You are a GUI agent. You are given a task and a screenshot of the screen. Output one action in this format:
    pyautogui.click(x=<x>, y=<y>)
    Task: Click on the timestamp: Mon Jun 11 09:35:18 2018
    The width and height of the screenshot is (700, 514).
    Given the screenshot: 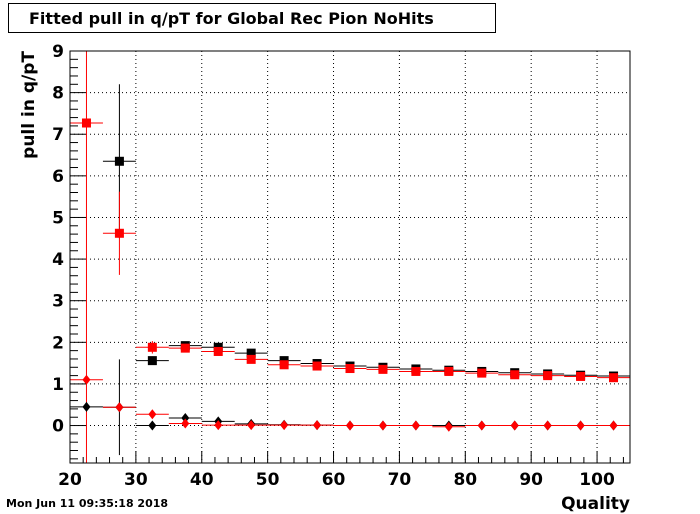 What is the action you would take?
    pyautogui.click(x=87, y=503)
    